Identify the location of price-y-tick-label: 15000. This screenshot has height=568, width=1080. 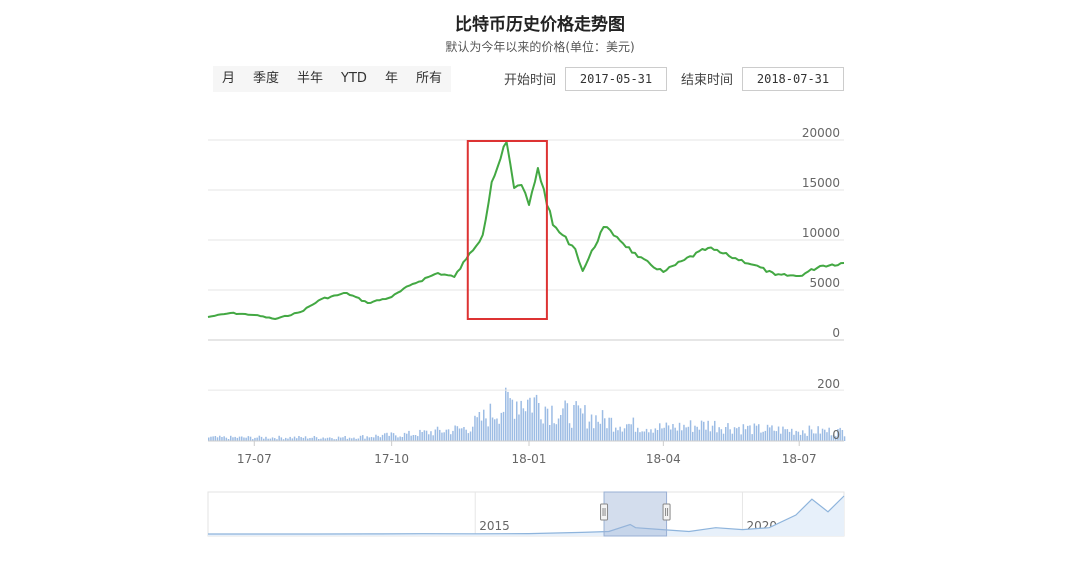
(821, 183).